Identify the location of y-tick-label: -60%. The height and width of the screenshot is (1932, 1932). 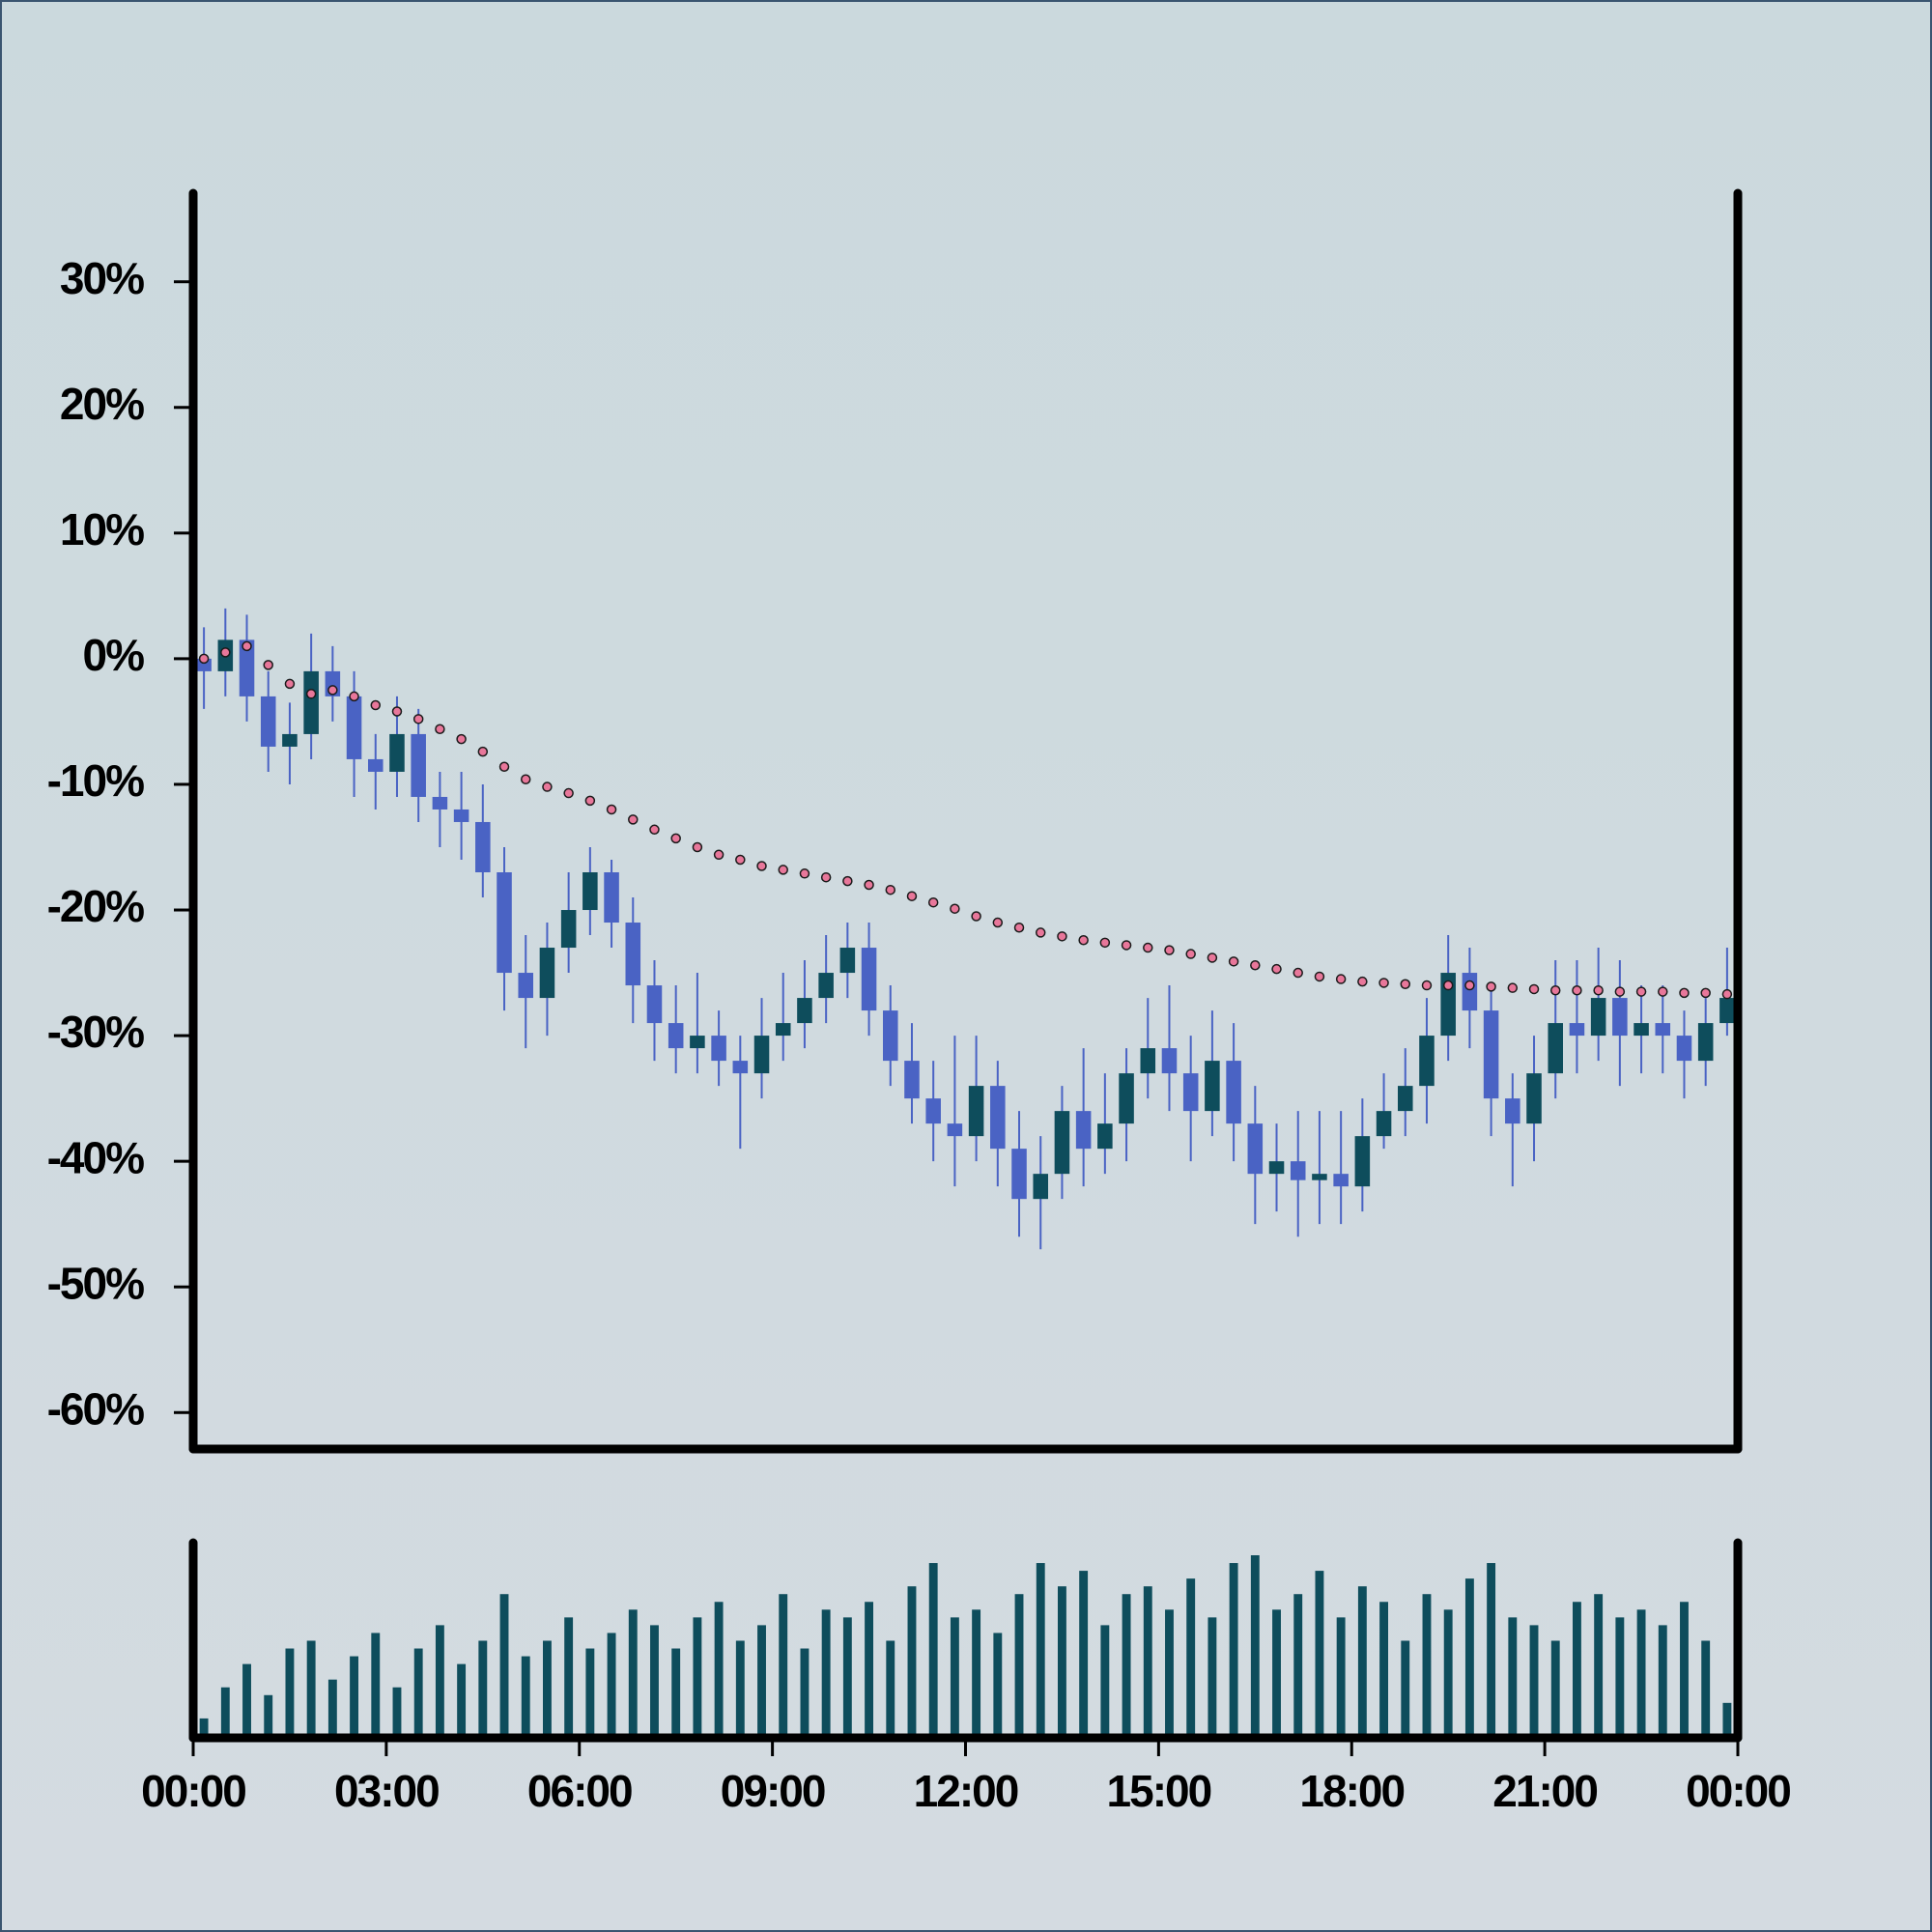
(95, 1408).